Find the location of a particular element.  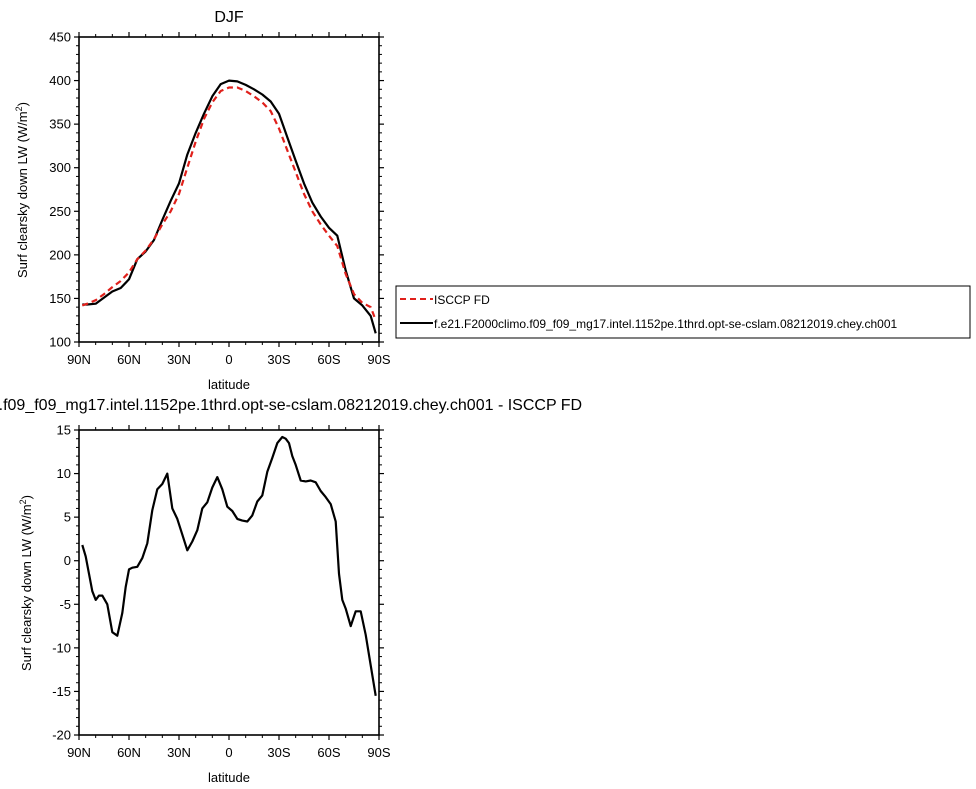

y-tick-label: 10 is located at coordinates (64, 473).